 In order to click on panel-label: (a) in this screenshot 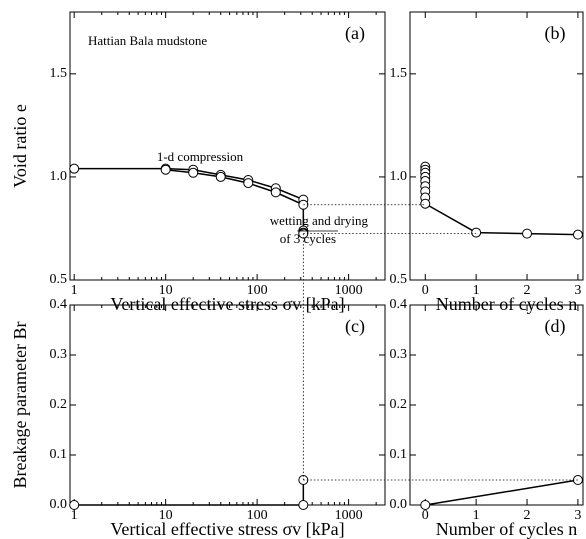, I will do `click(355, 33)`.